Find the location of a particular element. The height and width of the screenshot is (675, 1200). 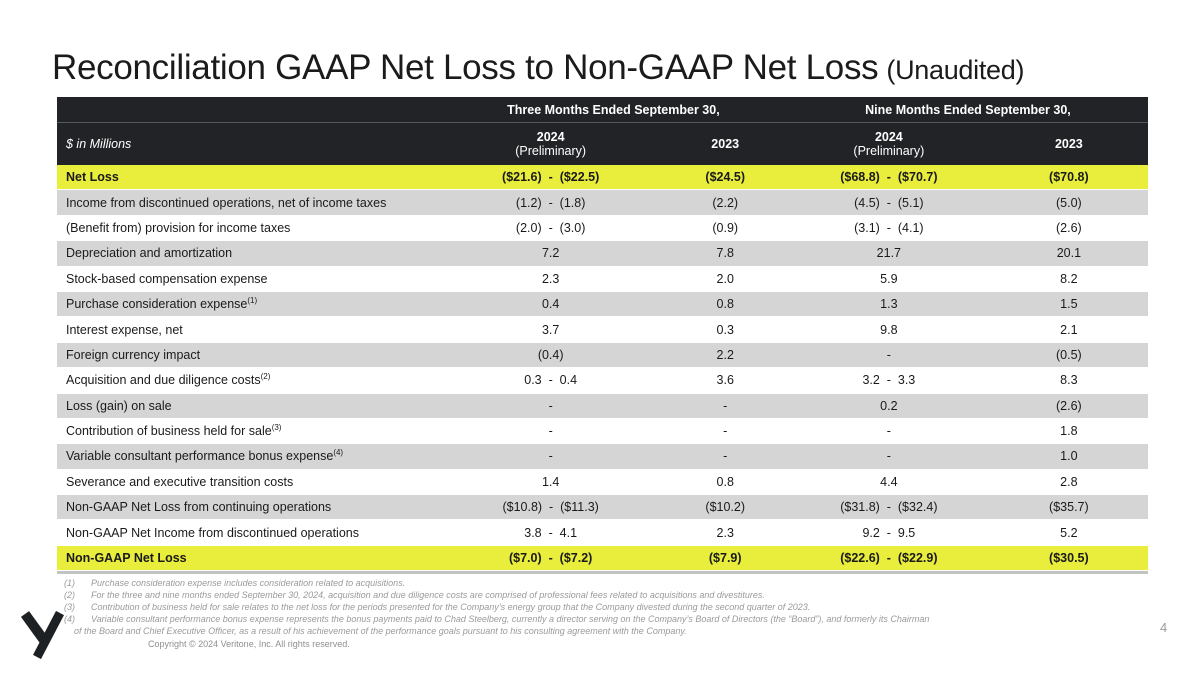

row-label: Foreign currency impact is located at coordinates (133, 354).